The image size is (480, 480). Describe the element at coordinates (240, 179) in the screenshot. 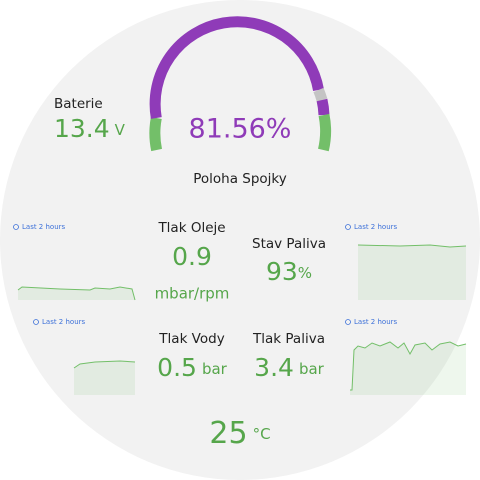

I see `gauge-label: Poloha Spojky` at that location.